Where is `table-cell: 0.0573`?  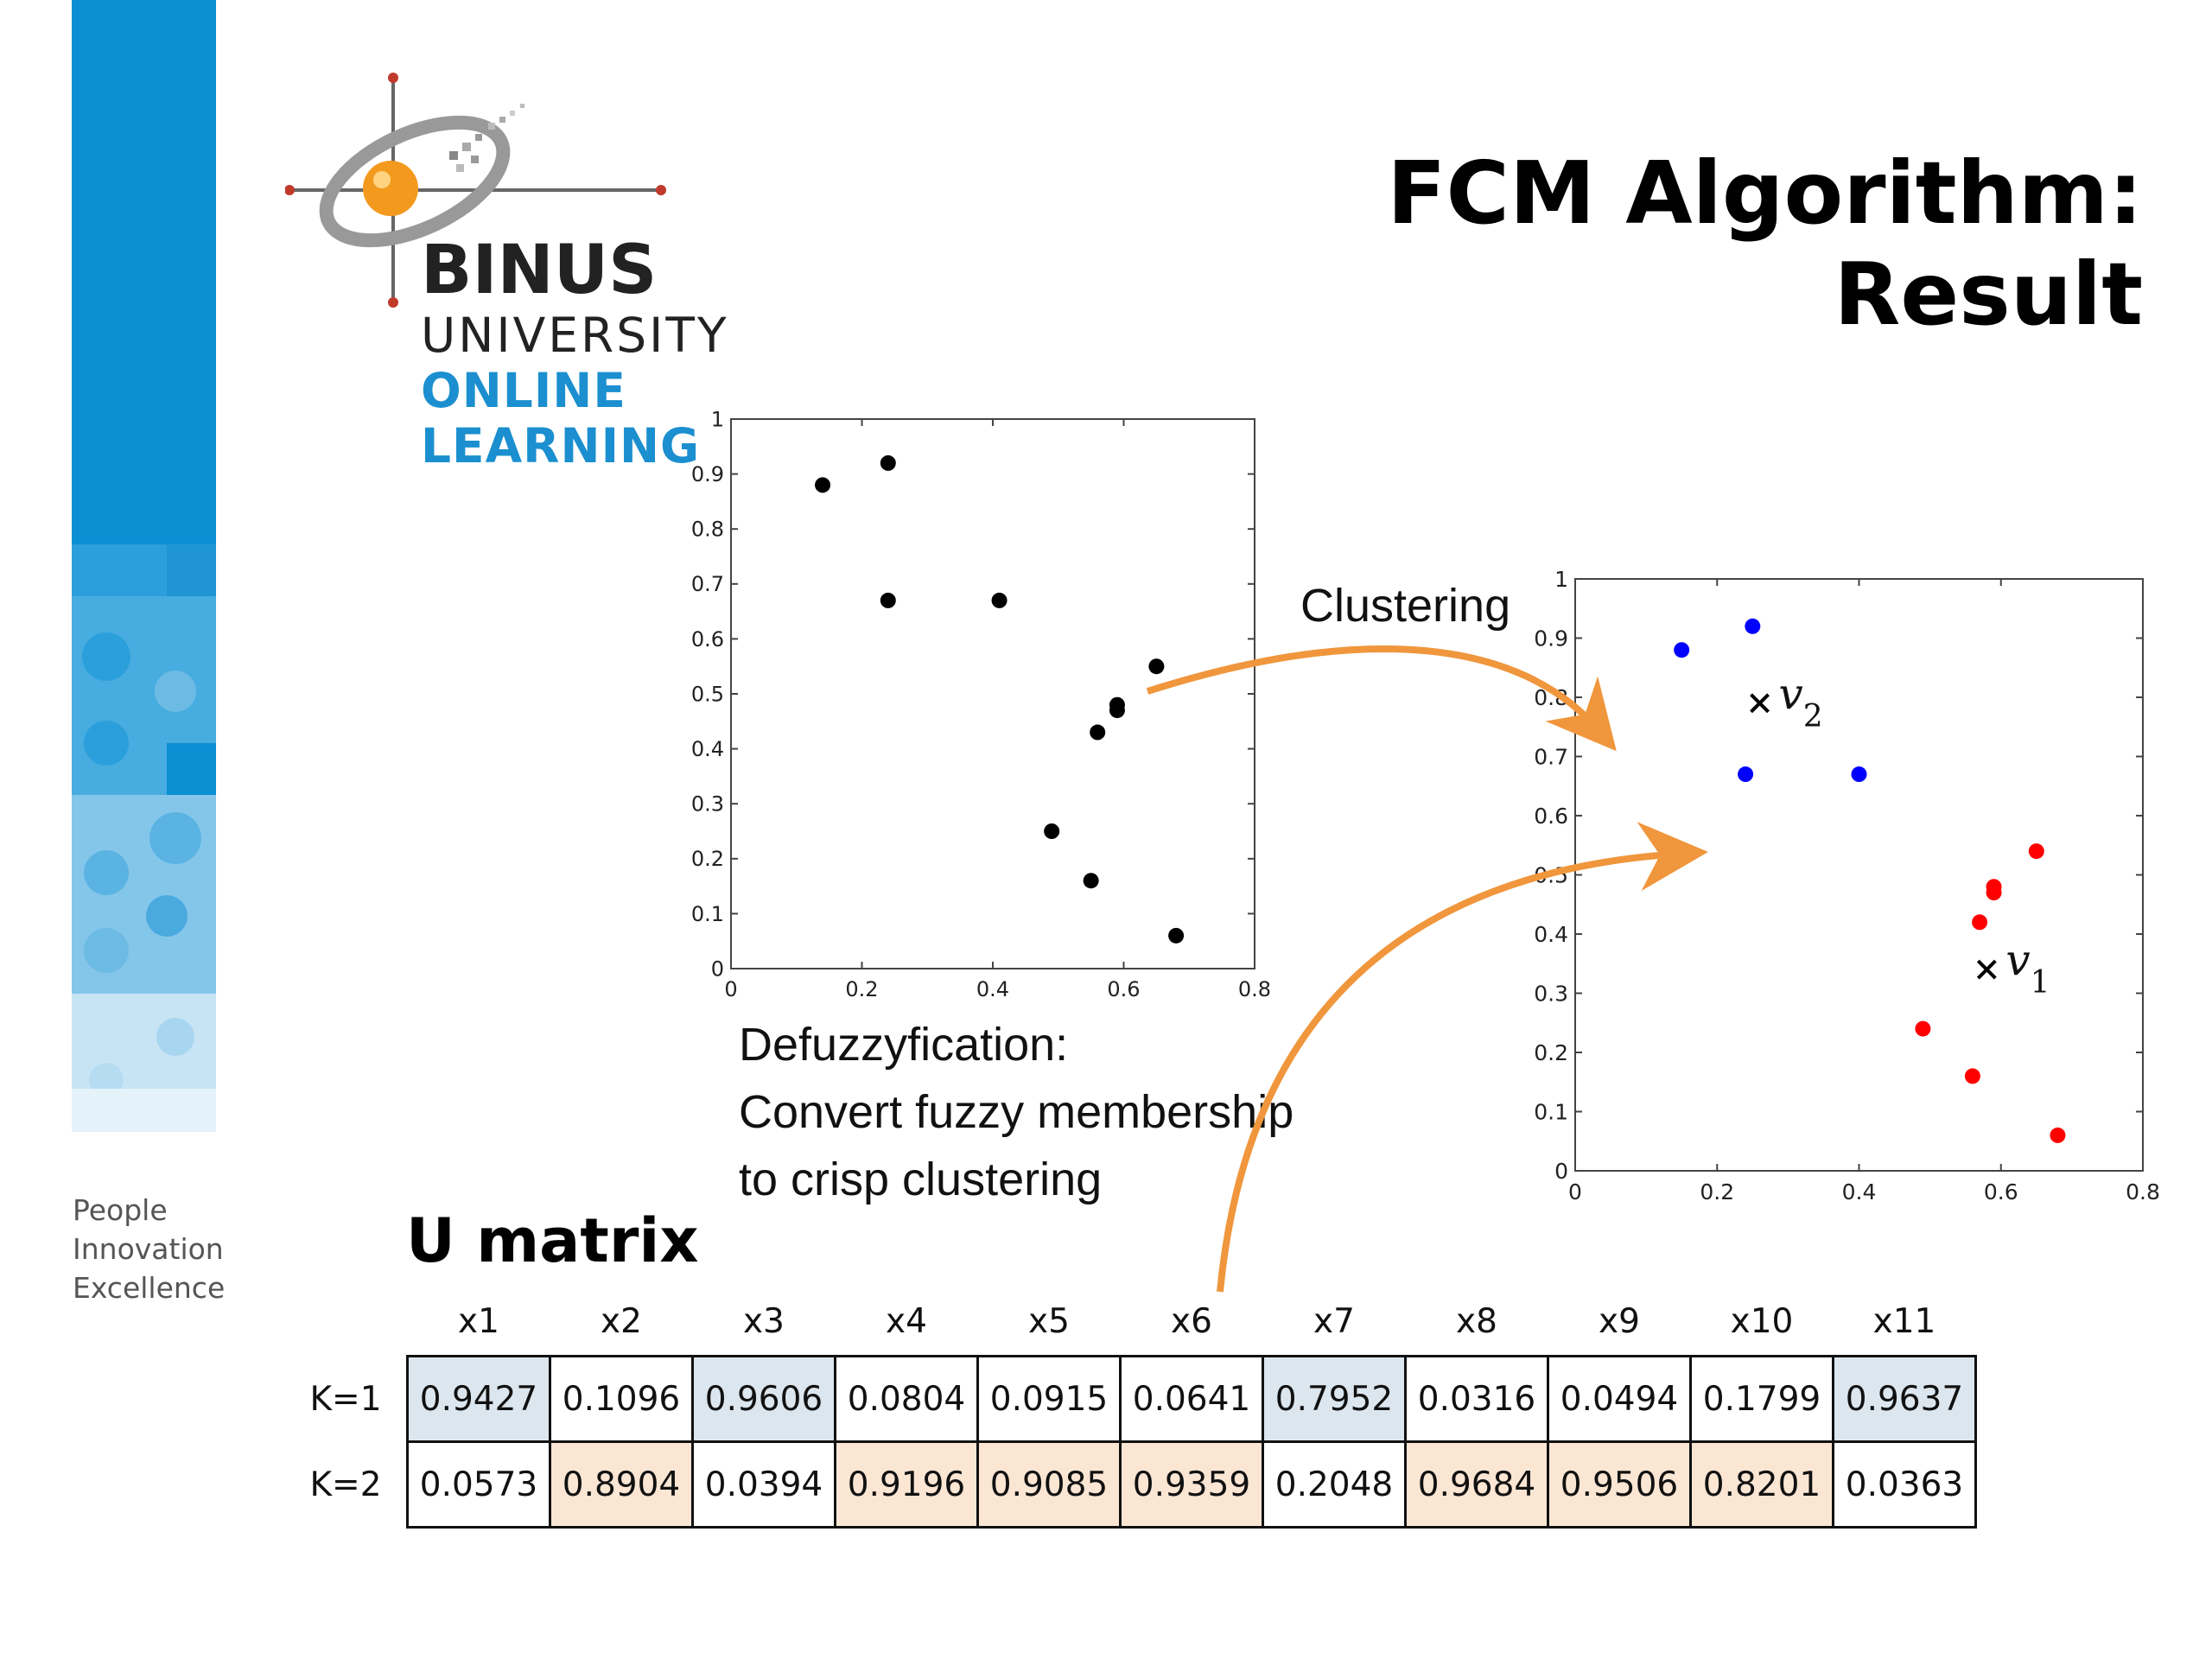 table-cell: 0.0573 is located at coordinates (478, 1484).